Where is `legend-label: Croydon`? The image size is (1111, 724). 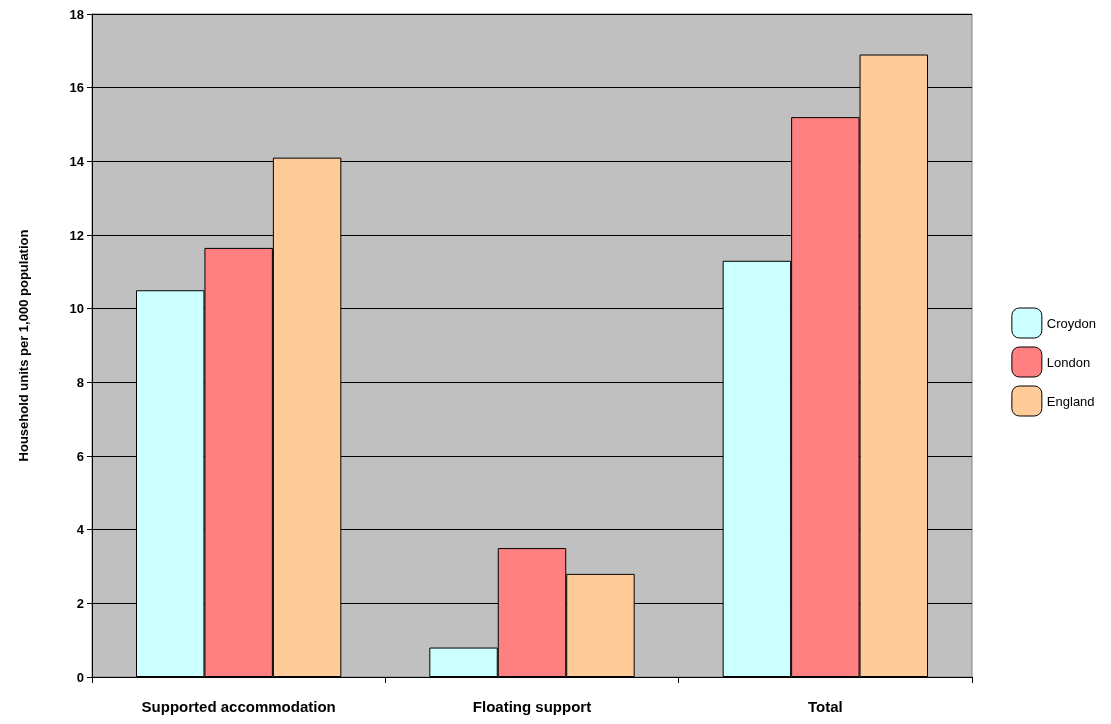 legend-label: Croydon is located at coordinates (1071, 323).